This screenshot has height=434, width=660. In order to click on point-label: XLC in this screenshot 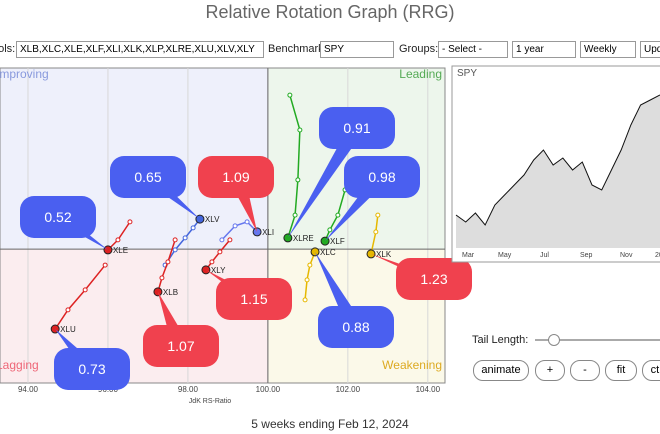, I will do `click(328, 252)`.